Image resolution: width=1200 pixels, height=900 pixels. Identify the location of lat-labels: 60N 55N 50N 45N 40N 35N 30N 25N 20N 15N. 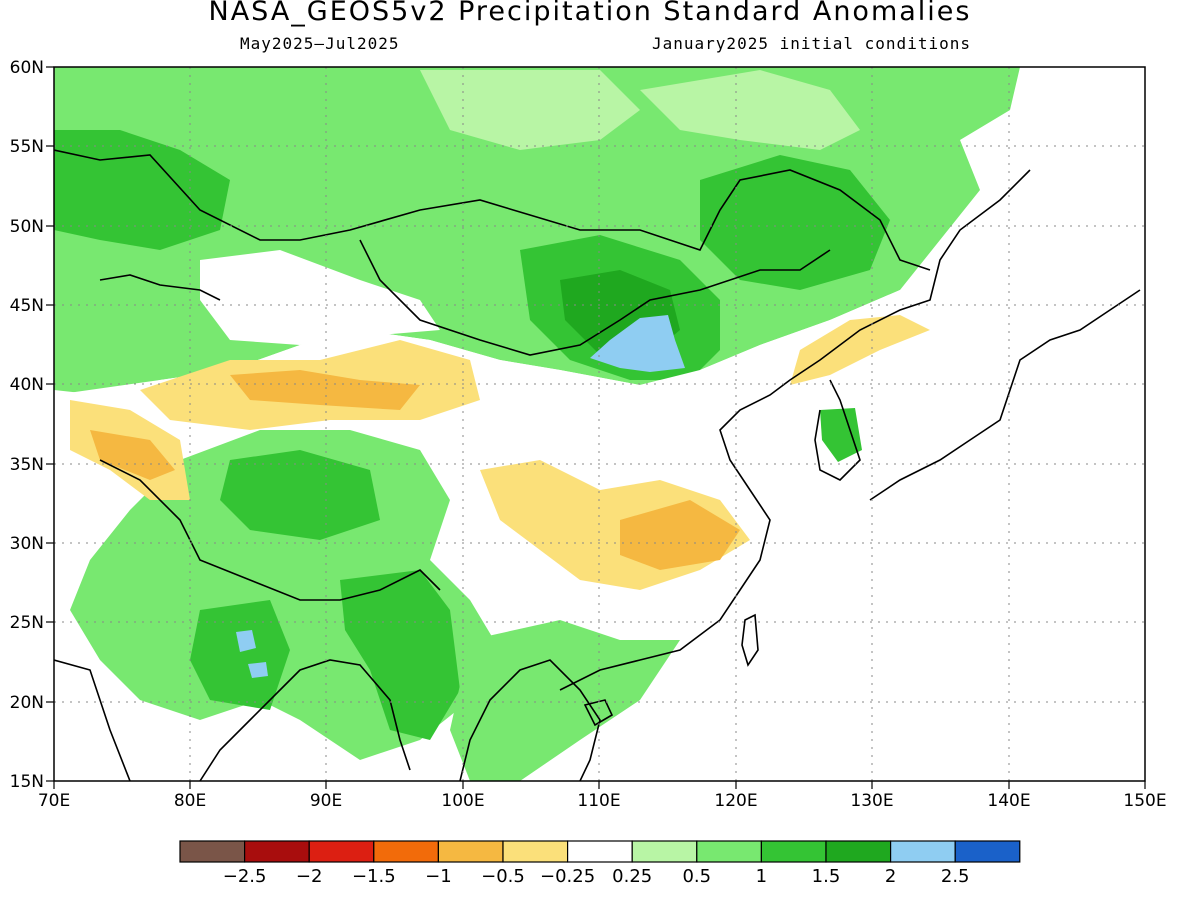
(27, 425).